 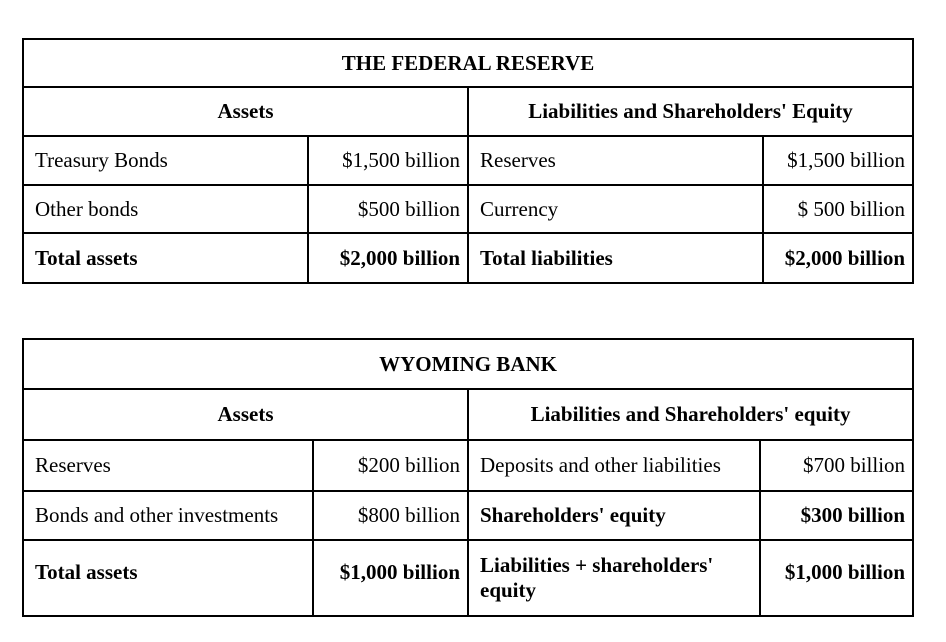 I want to click on currency-value: $ 500 billion, so click(x=838, y=209).